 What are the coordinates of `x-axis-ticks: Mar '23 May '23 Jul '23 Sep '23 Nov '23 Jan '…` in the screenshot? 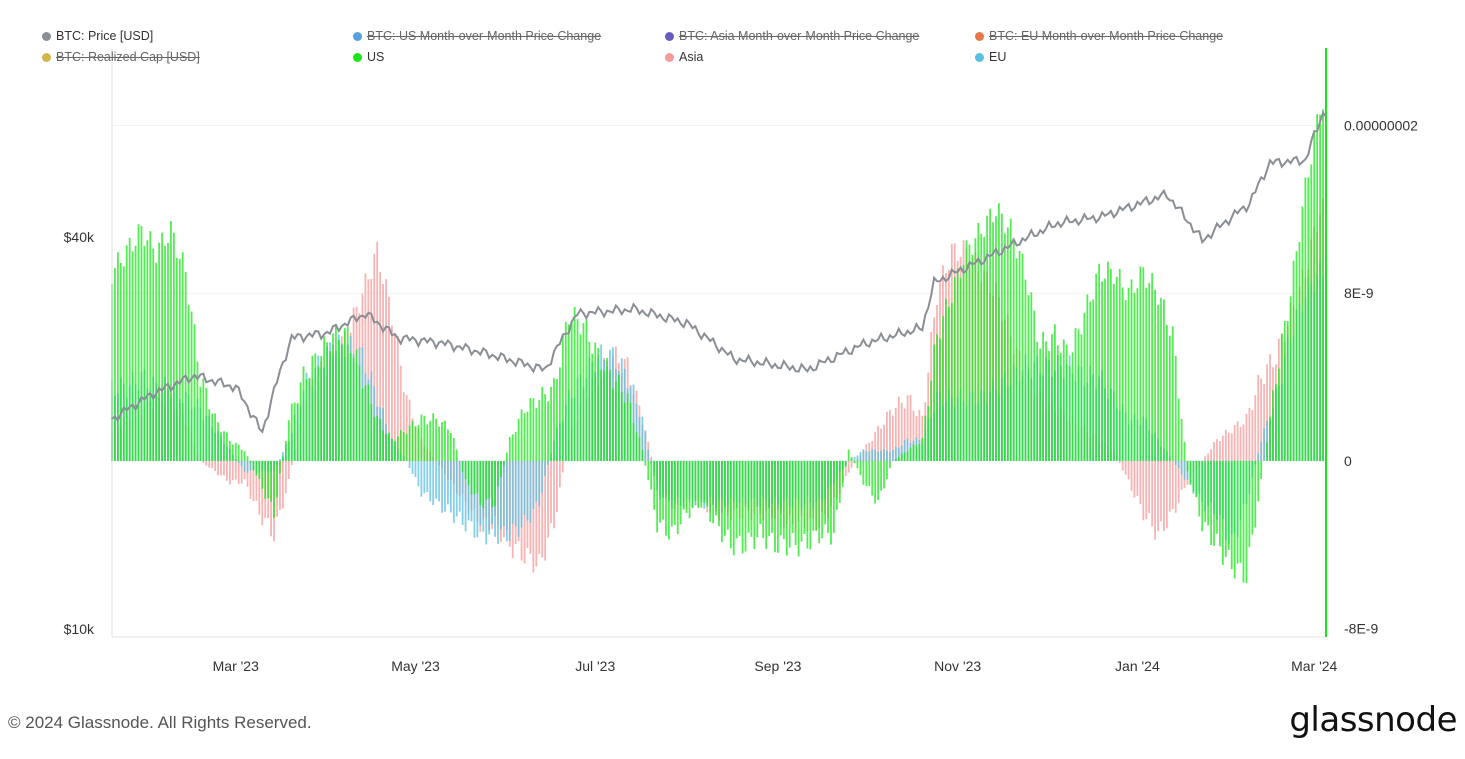 It's located at (775, 666).